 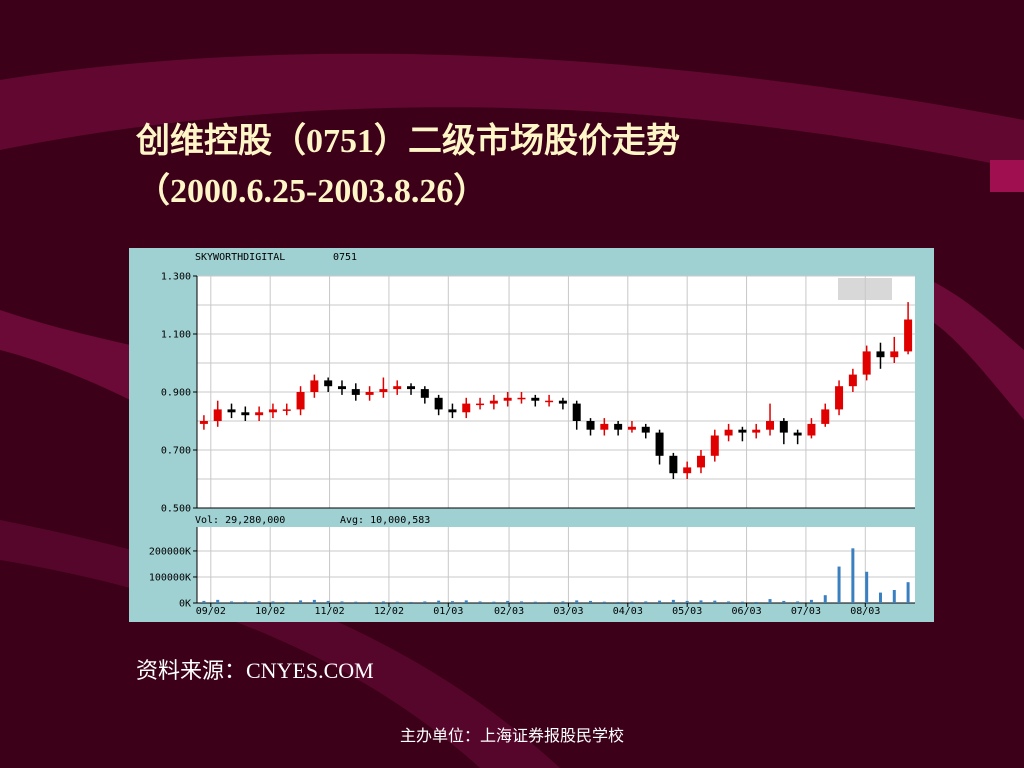 I want to click on y-tick-label: 0.900, so click(x=176, y=393).